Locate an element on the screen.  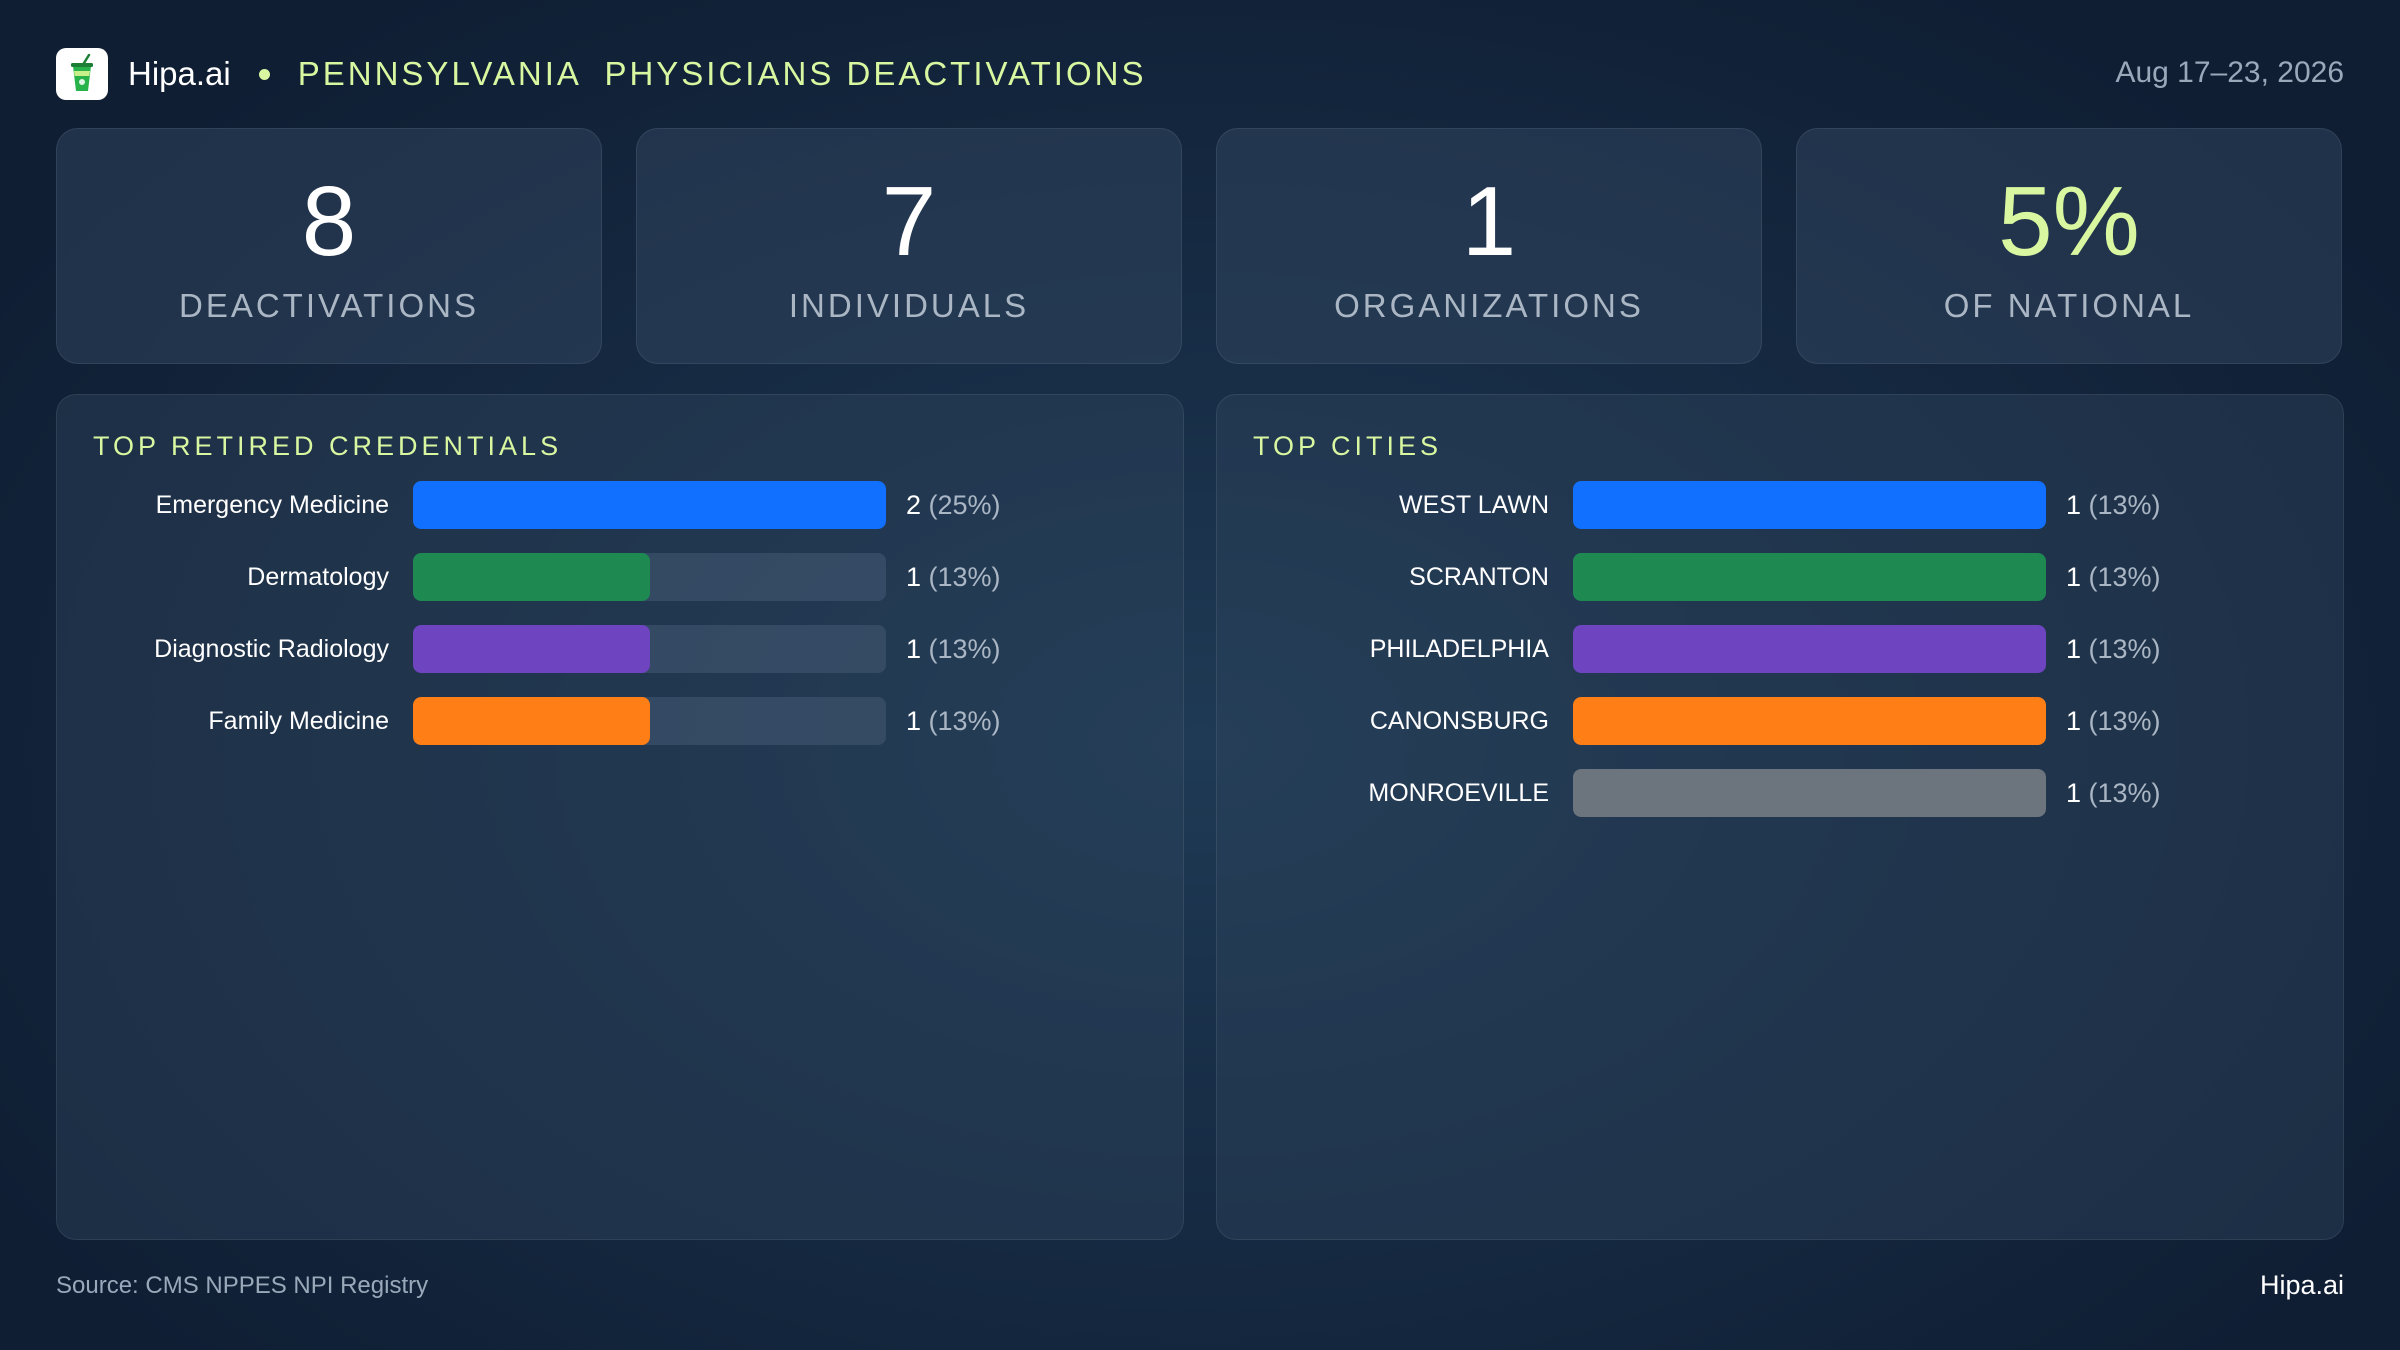
bar-value-label: 2 (25%) is located at coordinates (953, 505).